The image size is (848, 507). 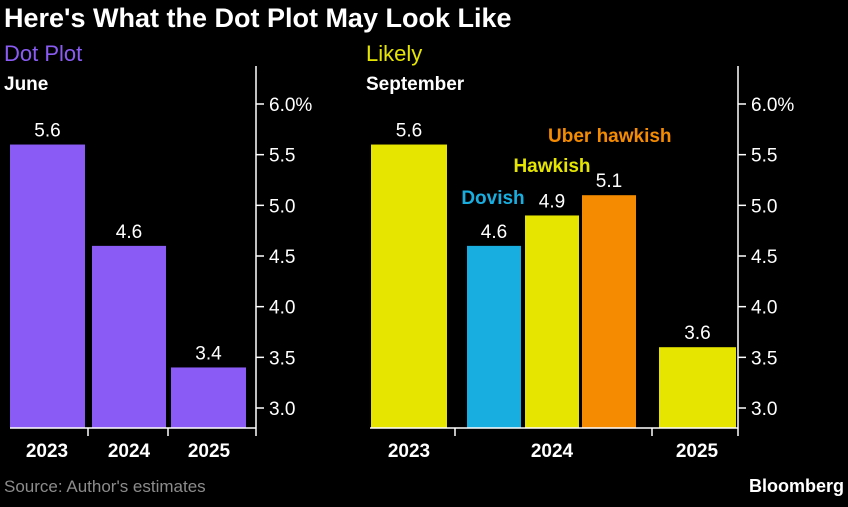 I want to click on bar-2024-dovish, so click(x=494, y=336).